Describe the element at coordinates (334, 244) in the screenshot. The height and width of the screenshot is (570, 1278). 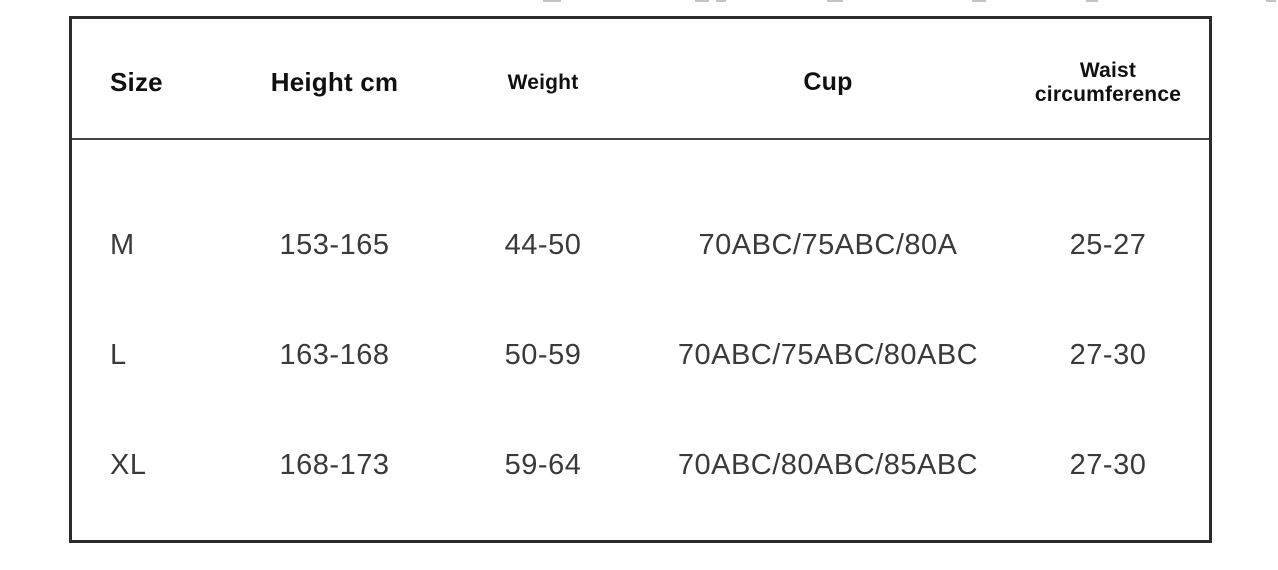
I see `height-value: 153-165` at that location.